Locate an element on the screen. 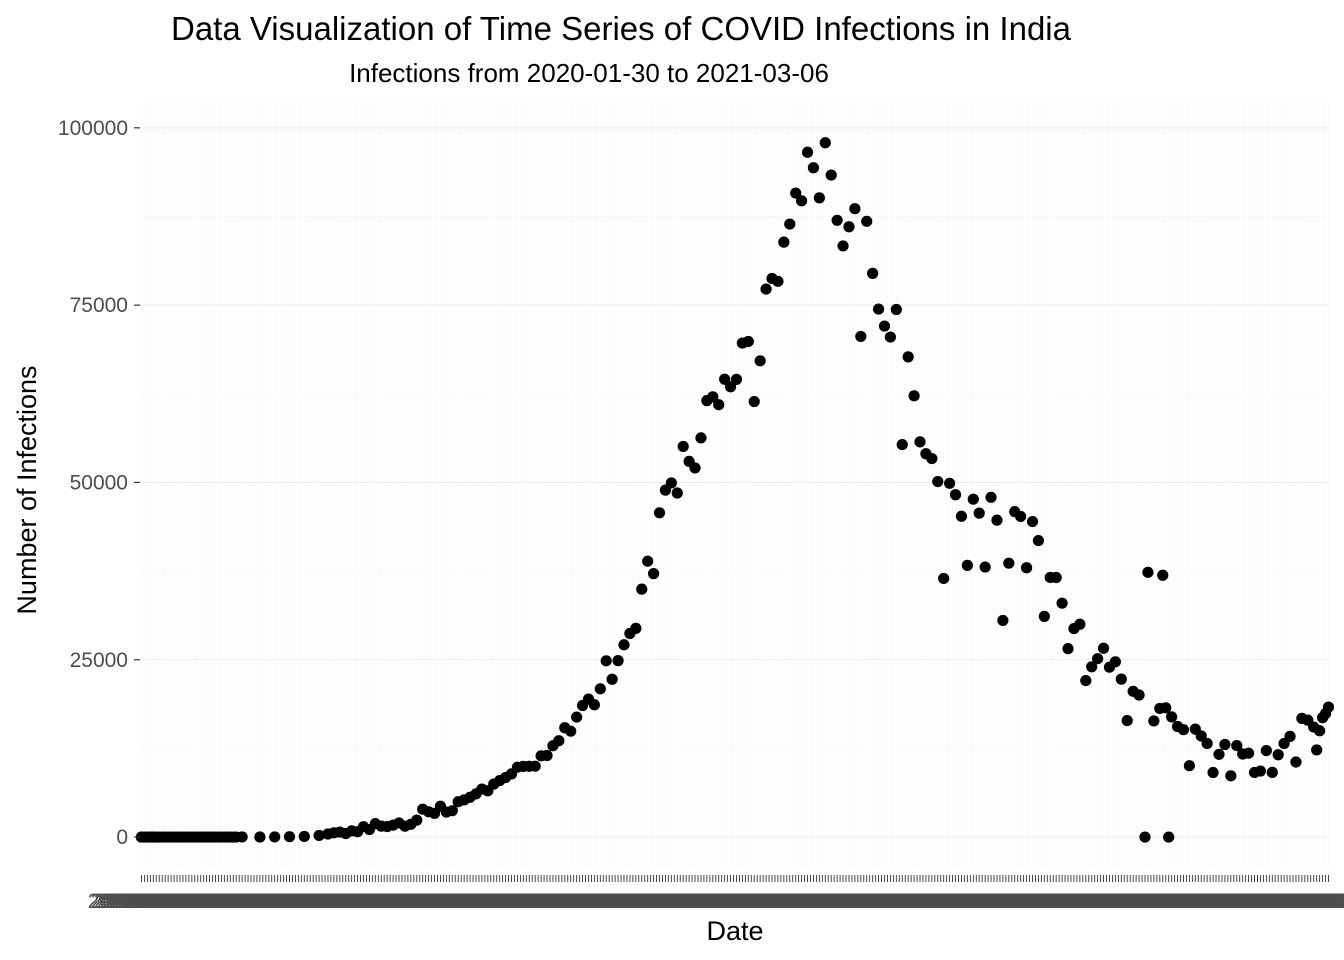 This screenshot has height=960, width=1344. x-tick-label: 2020-07-07 is located at coordinates (611, 901).